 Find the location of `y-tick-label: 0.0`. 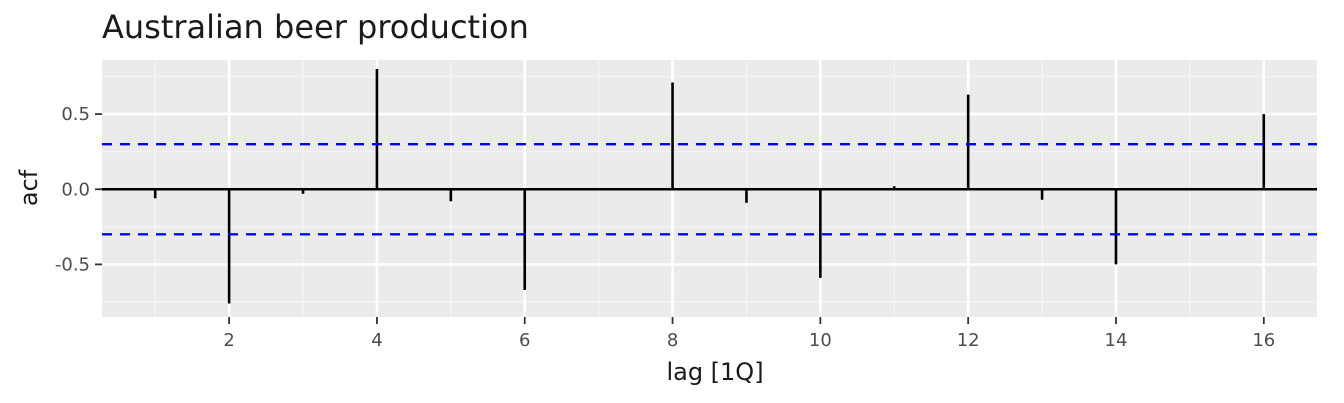

y-tick-label: 0.0 is located at coordinates (75, 189).